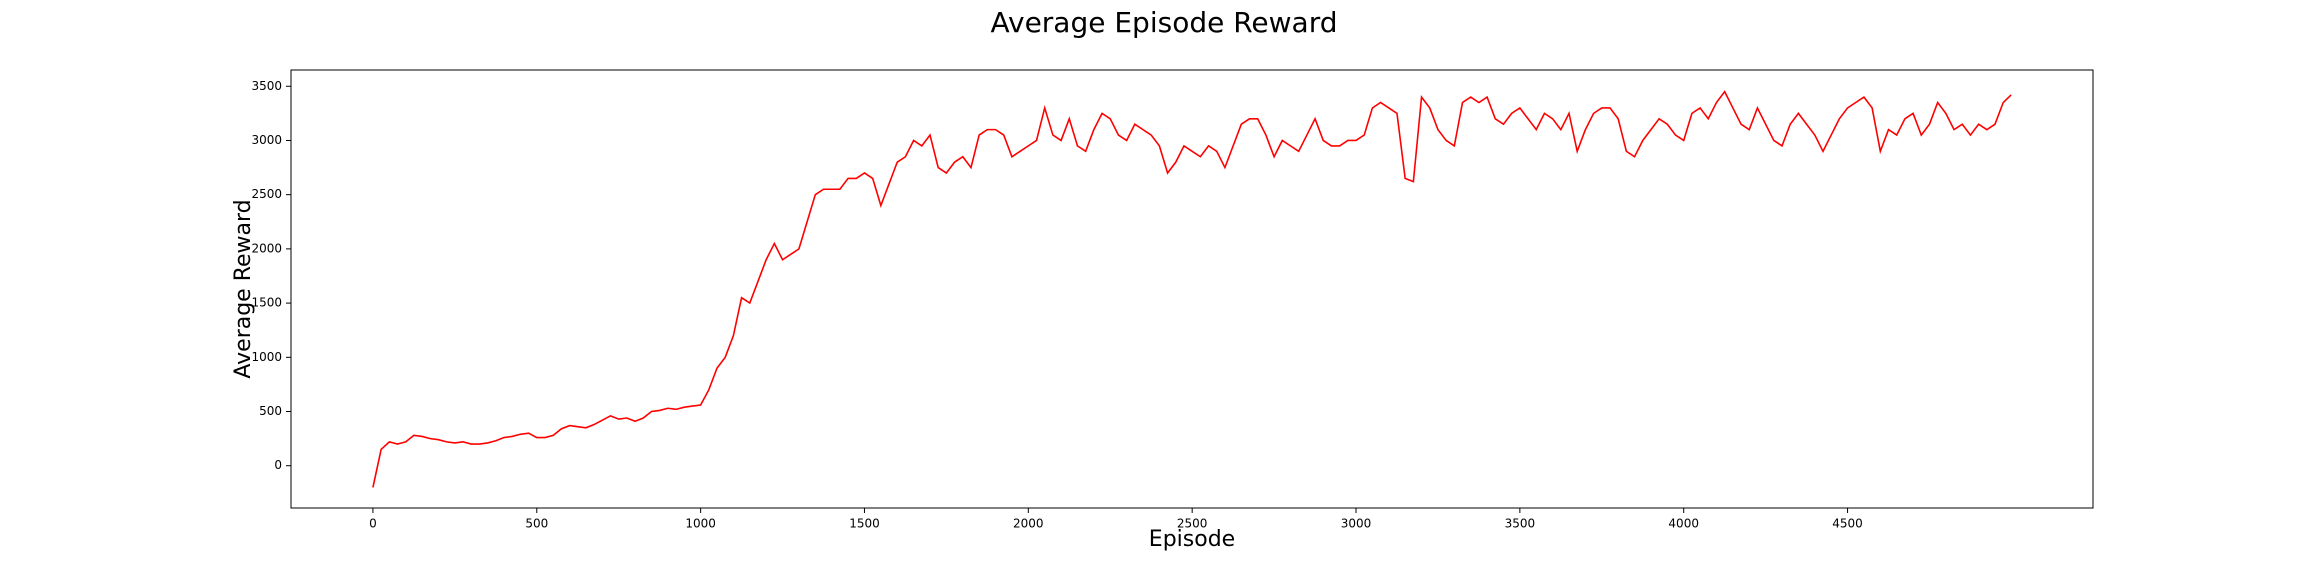 The height and width of the screenshot is (576, 2304). What do you see at coordinates (1847, 524) in the screenshot?
I see `x-tick-label: 4500` at bounding box center [1847, 524].